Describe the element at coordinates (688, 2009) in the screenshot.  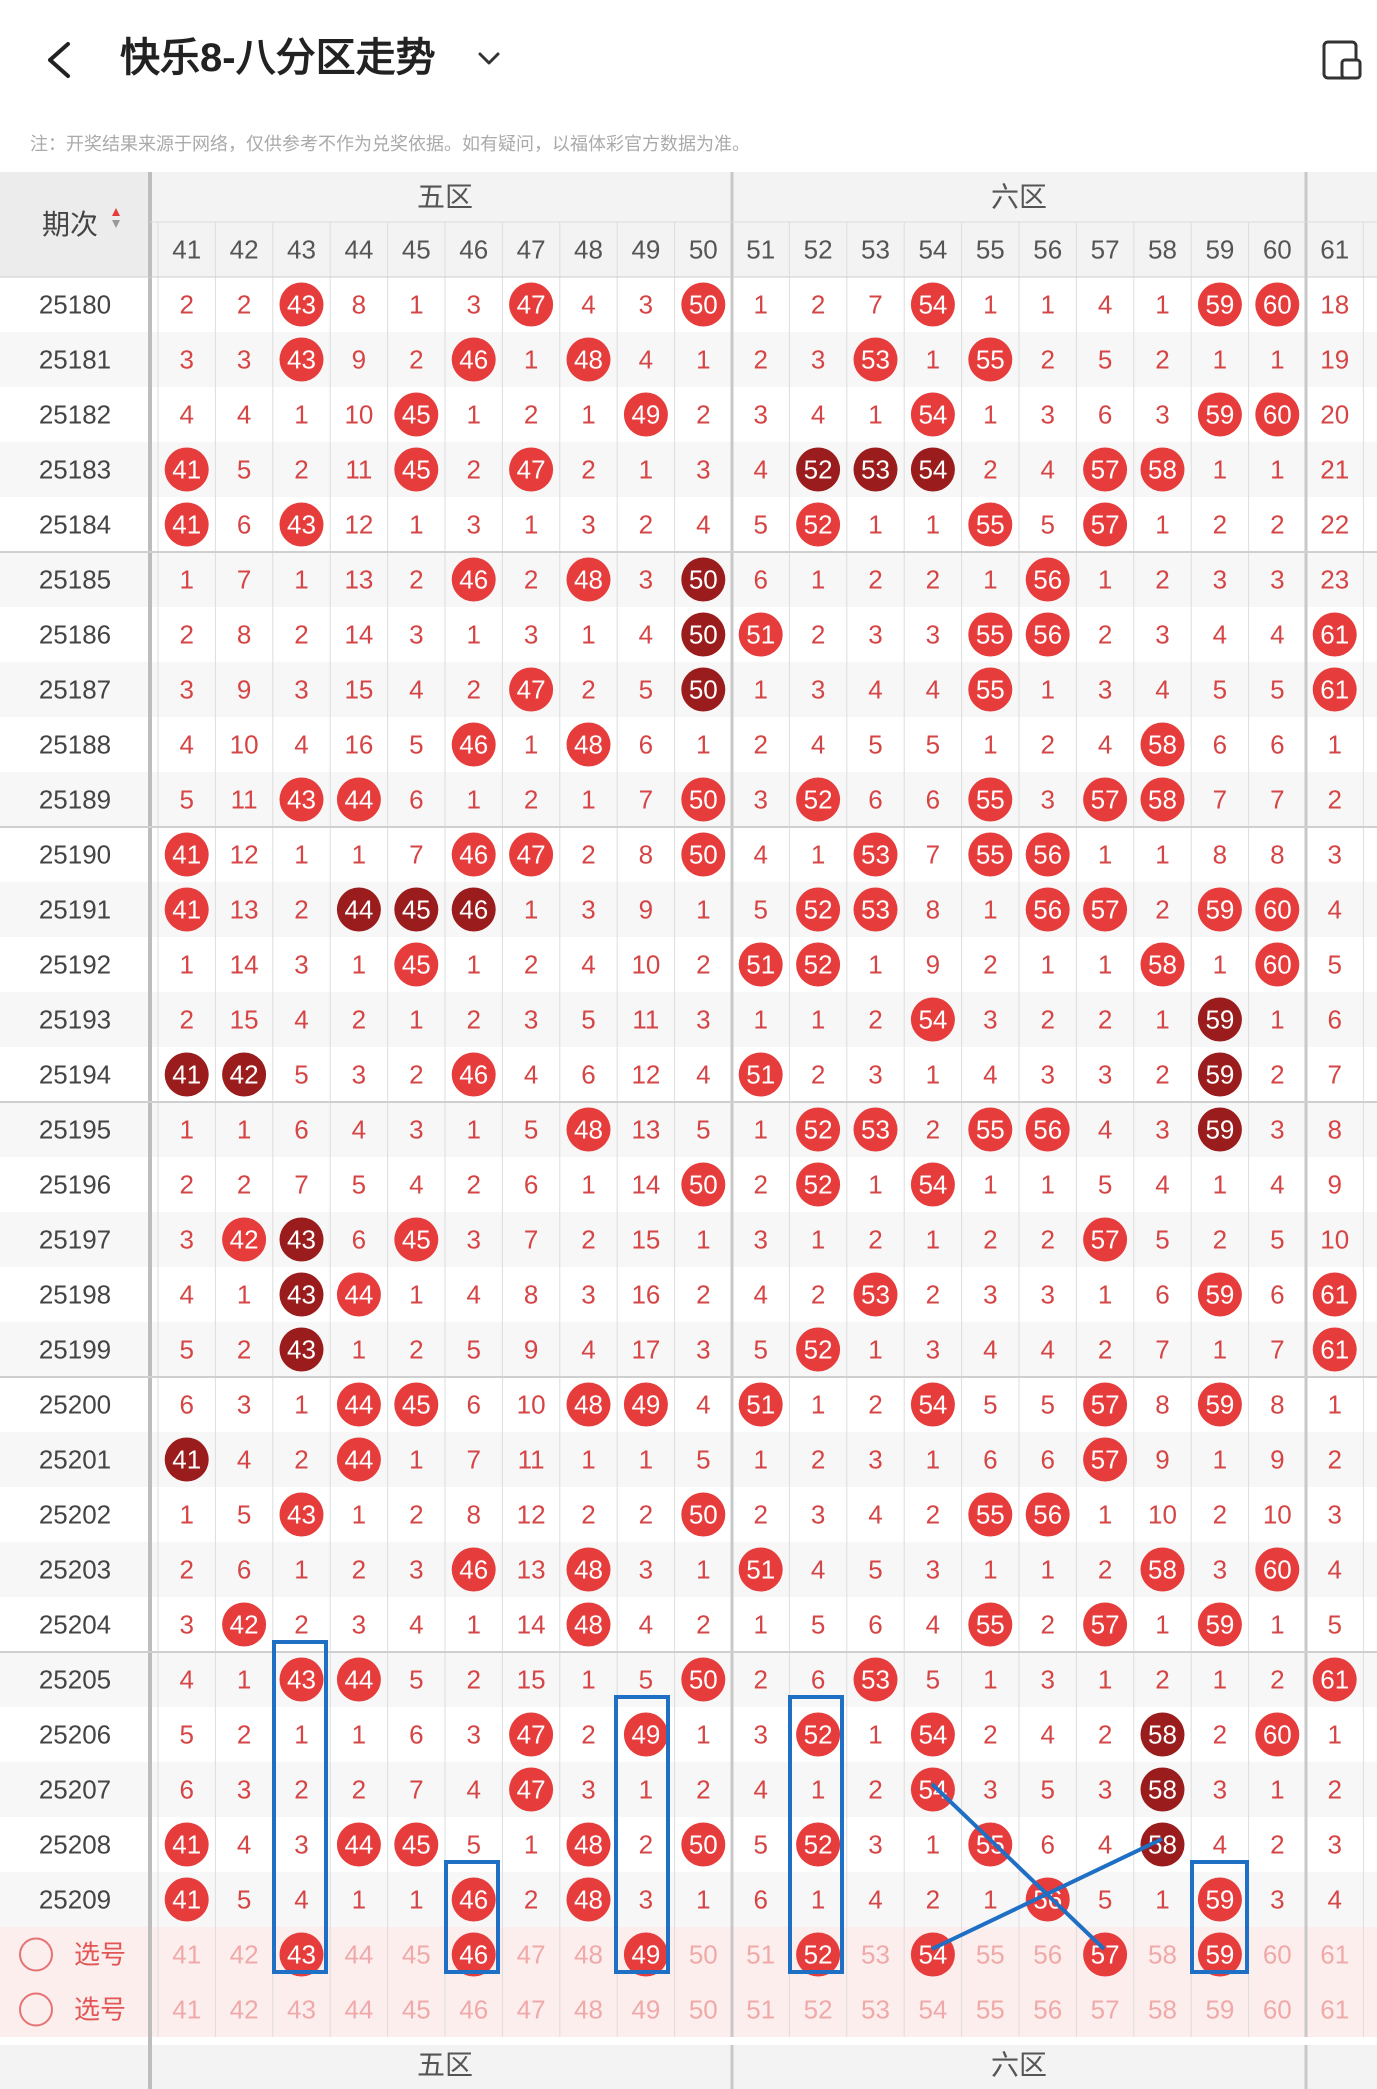
I see `select-row` at that location.